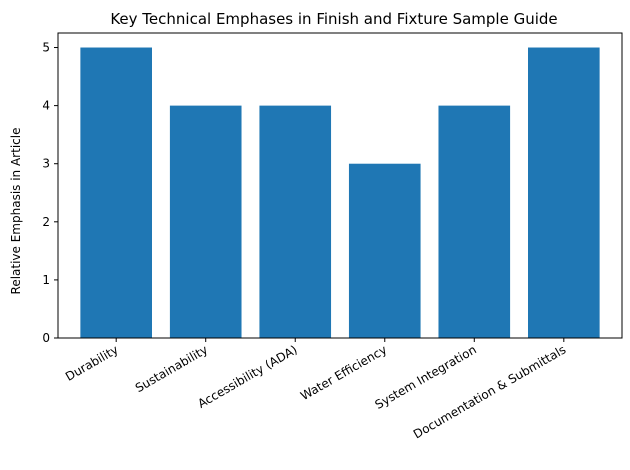 The height and width of the screenshot is (470, 630). Describe the element at coordinates (247, 376) in the screenshot. I see `x-tick-label: Accessibility (ADA)` at that location.